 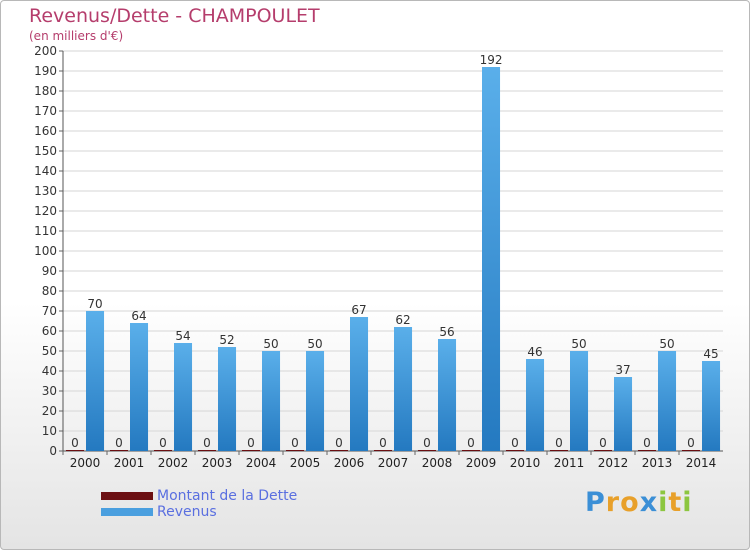 I want to click on legend-item-revenus: Revenus, so click(x=199, y=512).